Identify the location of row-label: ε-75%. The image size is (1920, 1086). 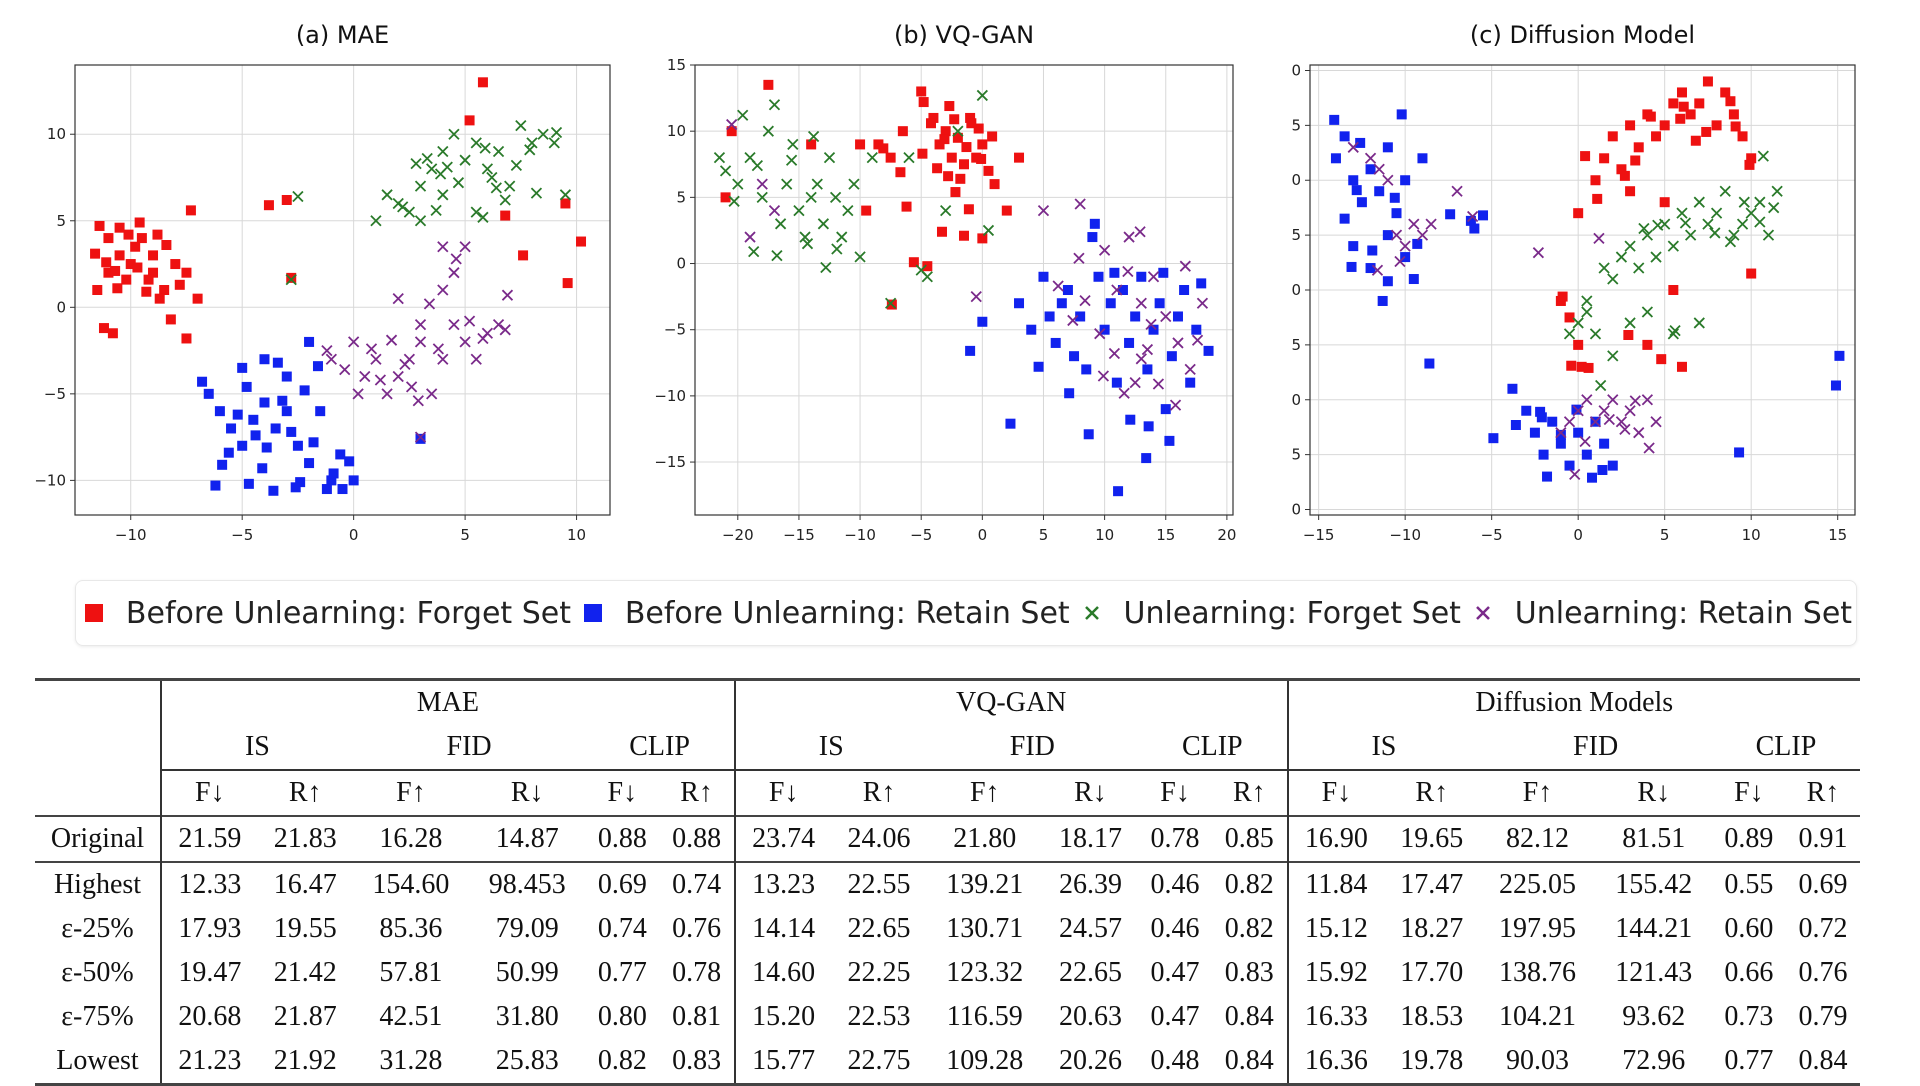
(97, 1016).